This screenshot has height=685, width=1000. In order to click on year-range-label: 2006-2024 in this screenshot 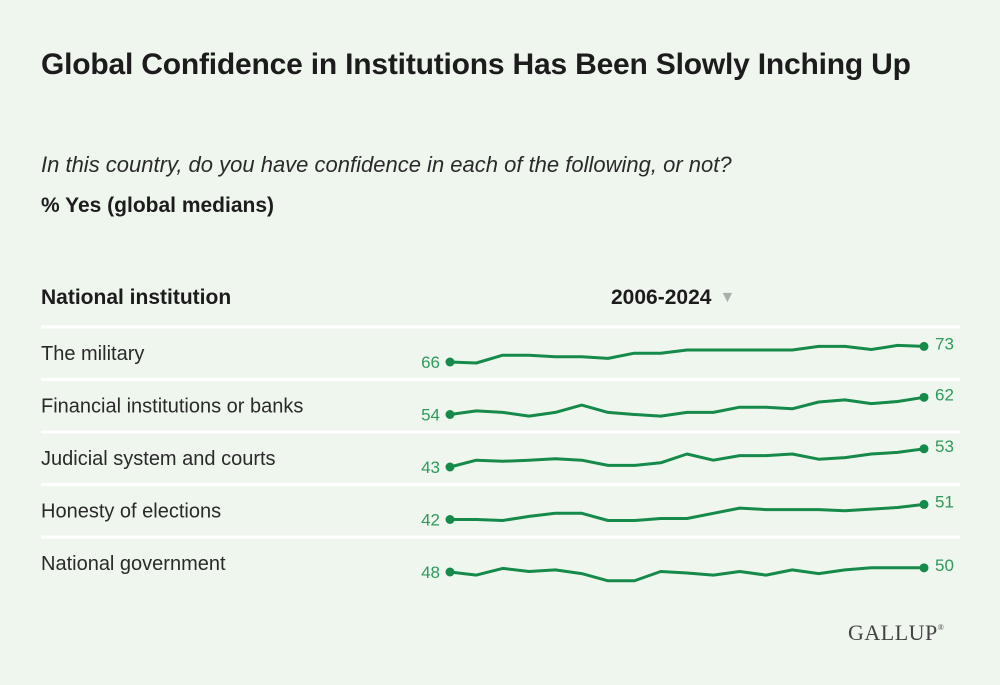, I will do `click(661, 297)`.